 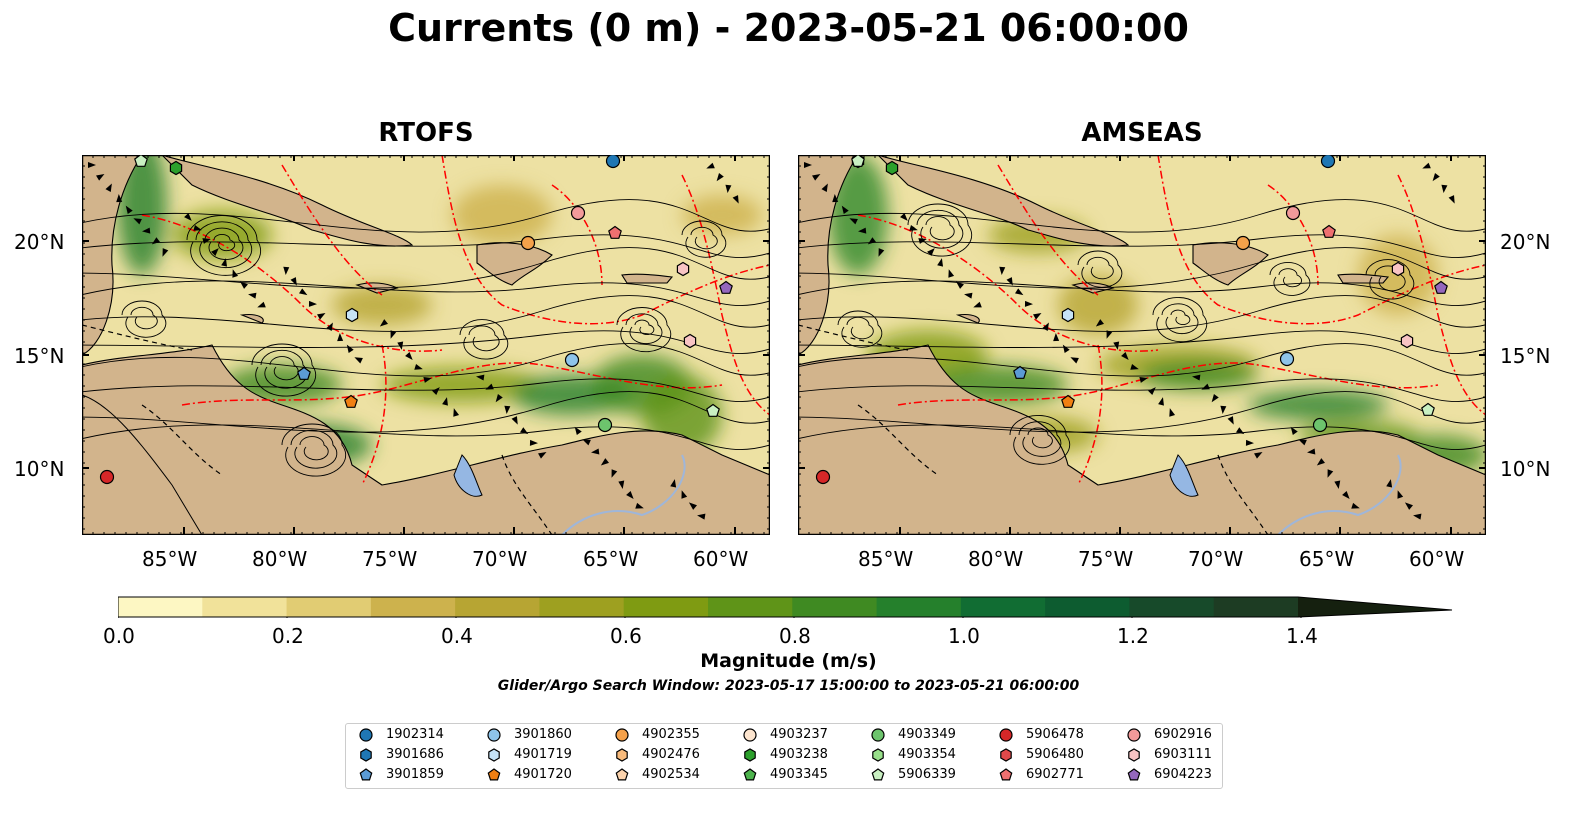 I want to click on colorbar, so click(x=785, y=607).